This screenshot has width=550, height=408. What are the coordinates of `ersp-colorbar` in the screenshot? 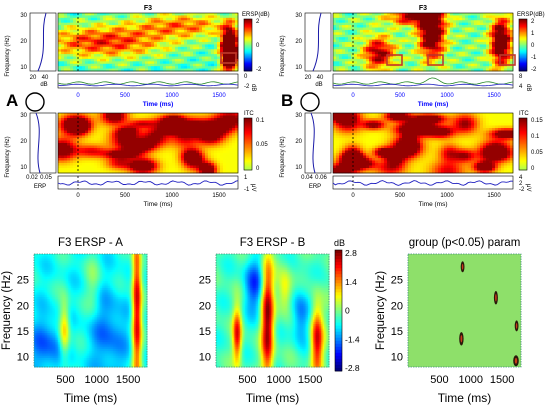 It's located at (248, 45).